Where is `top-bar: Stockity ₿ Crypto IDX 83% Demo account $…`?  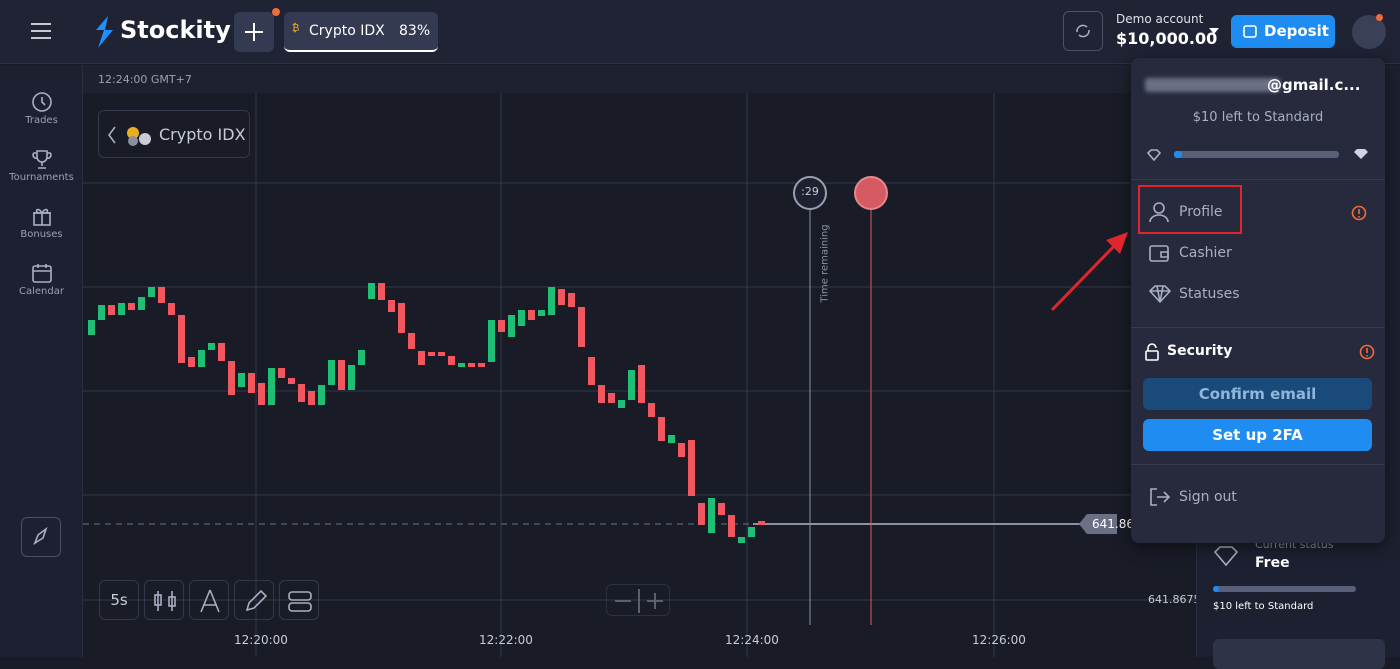 top-bar: Stockity ₿ Crypto IDX 83% Demo account $… is located at coordinates (700, 32).